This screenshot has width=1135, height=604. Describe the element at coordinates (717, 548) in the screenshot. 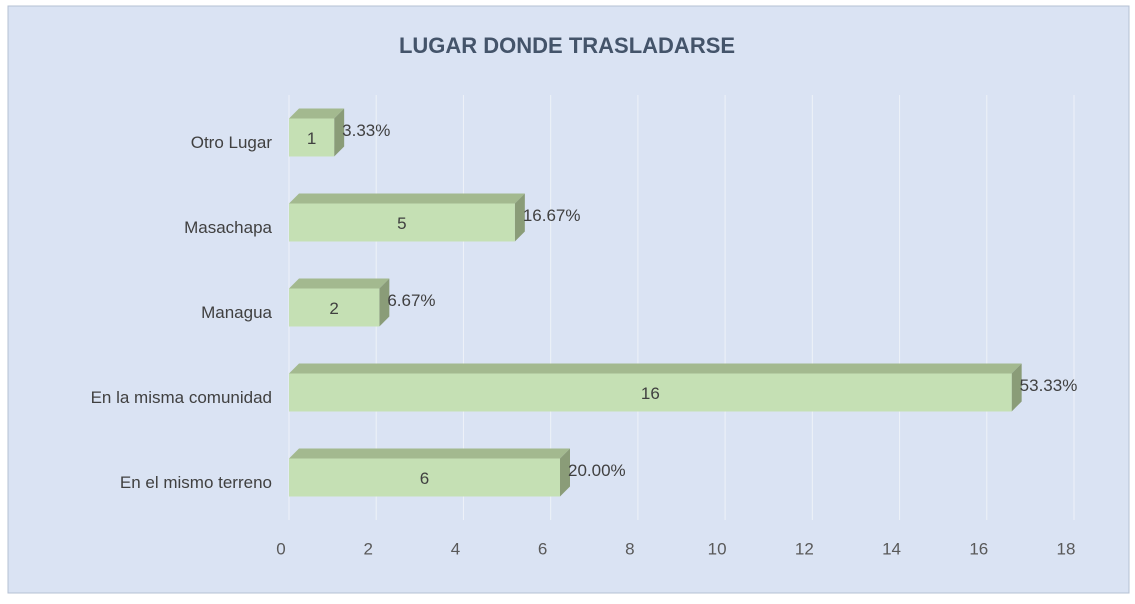

I see `x-tick-label: 10` at that location.